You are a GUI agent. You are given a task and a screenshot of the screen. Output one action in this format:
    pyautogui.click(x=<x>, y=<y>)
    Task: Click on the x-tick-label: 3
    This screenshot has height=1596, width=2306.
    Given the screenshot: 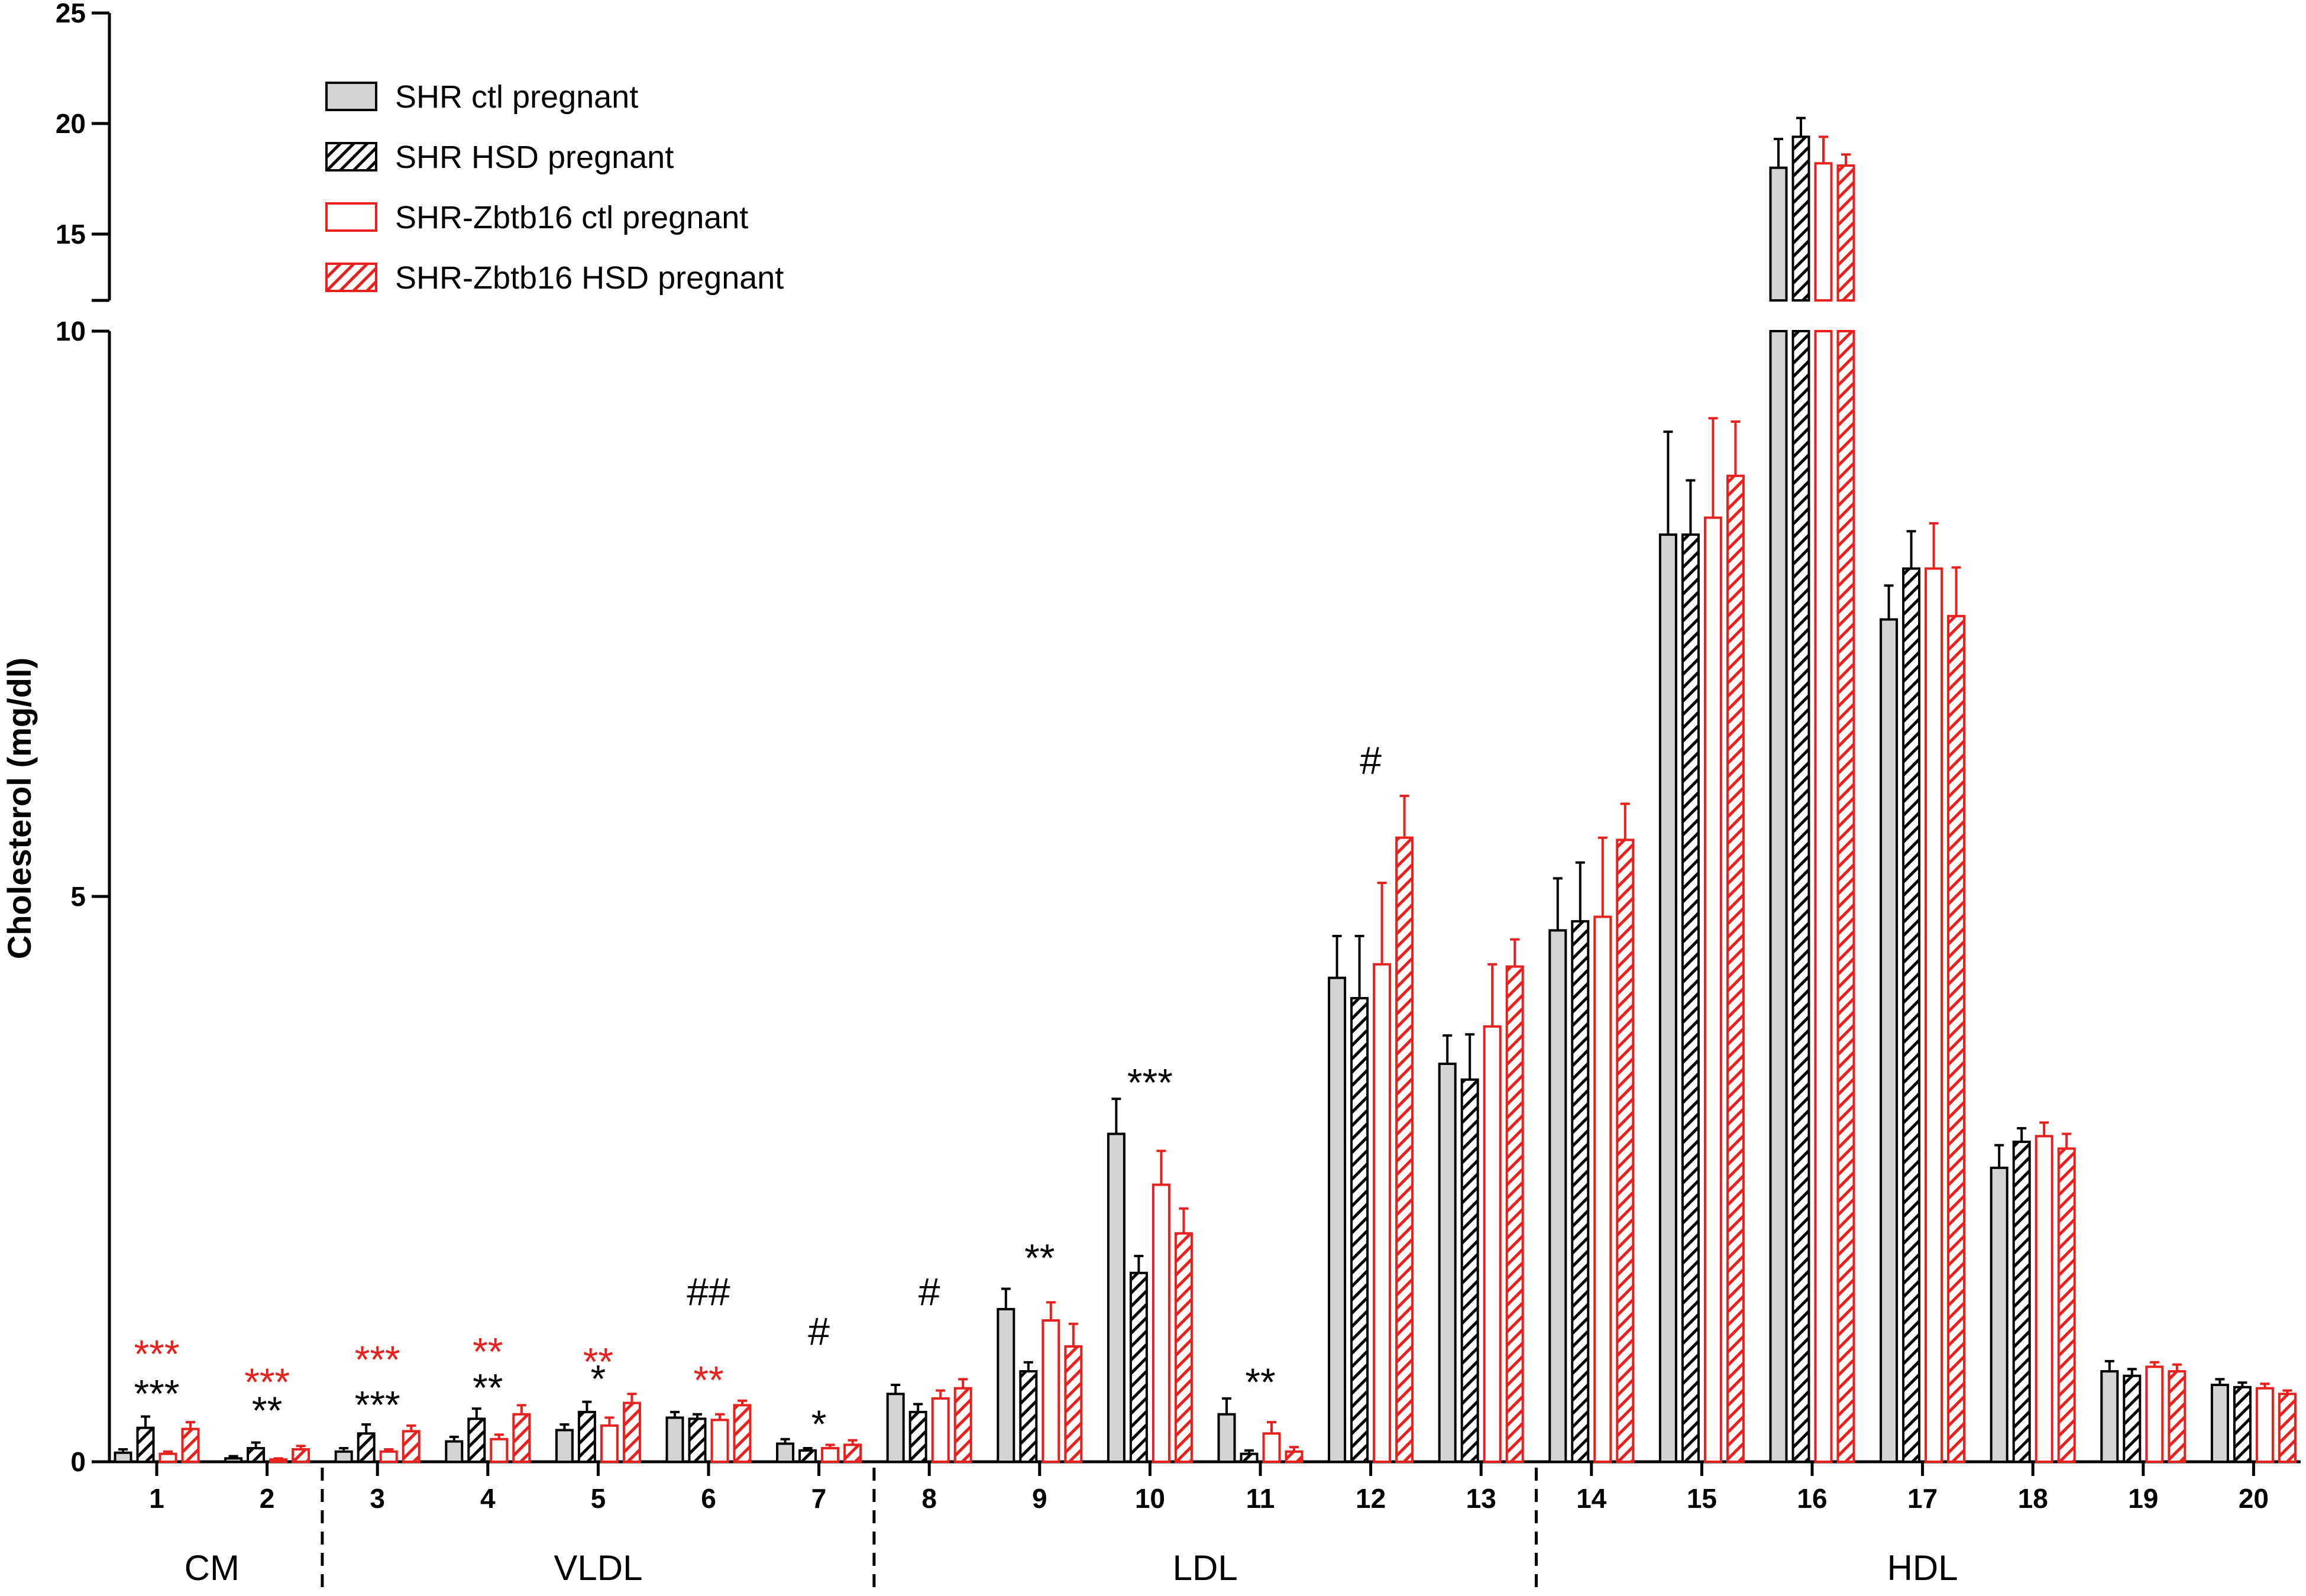 What is the action you would take?
    pyautogui.click(x=377, y=1498)
    